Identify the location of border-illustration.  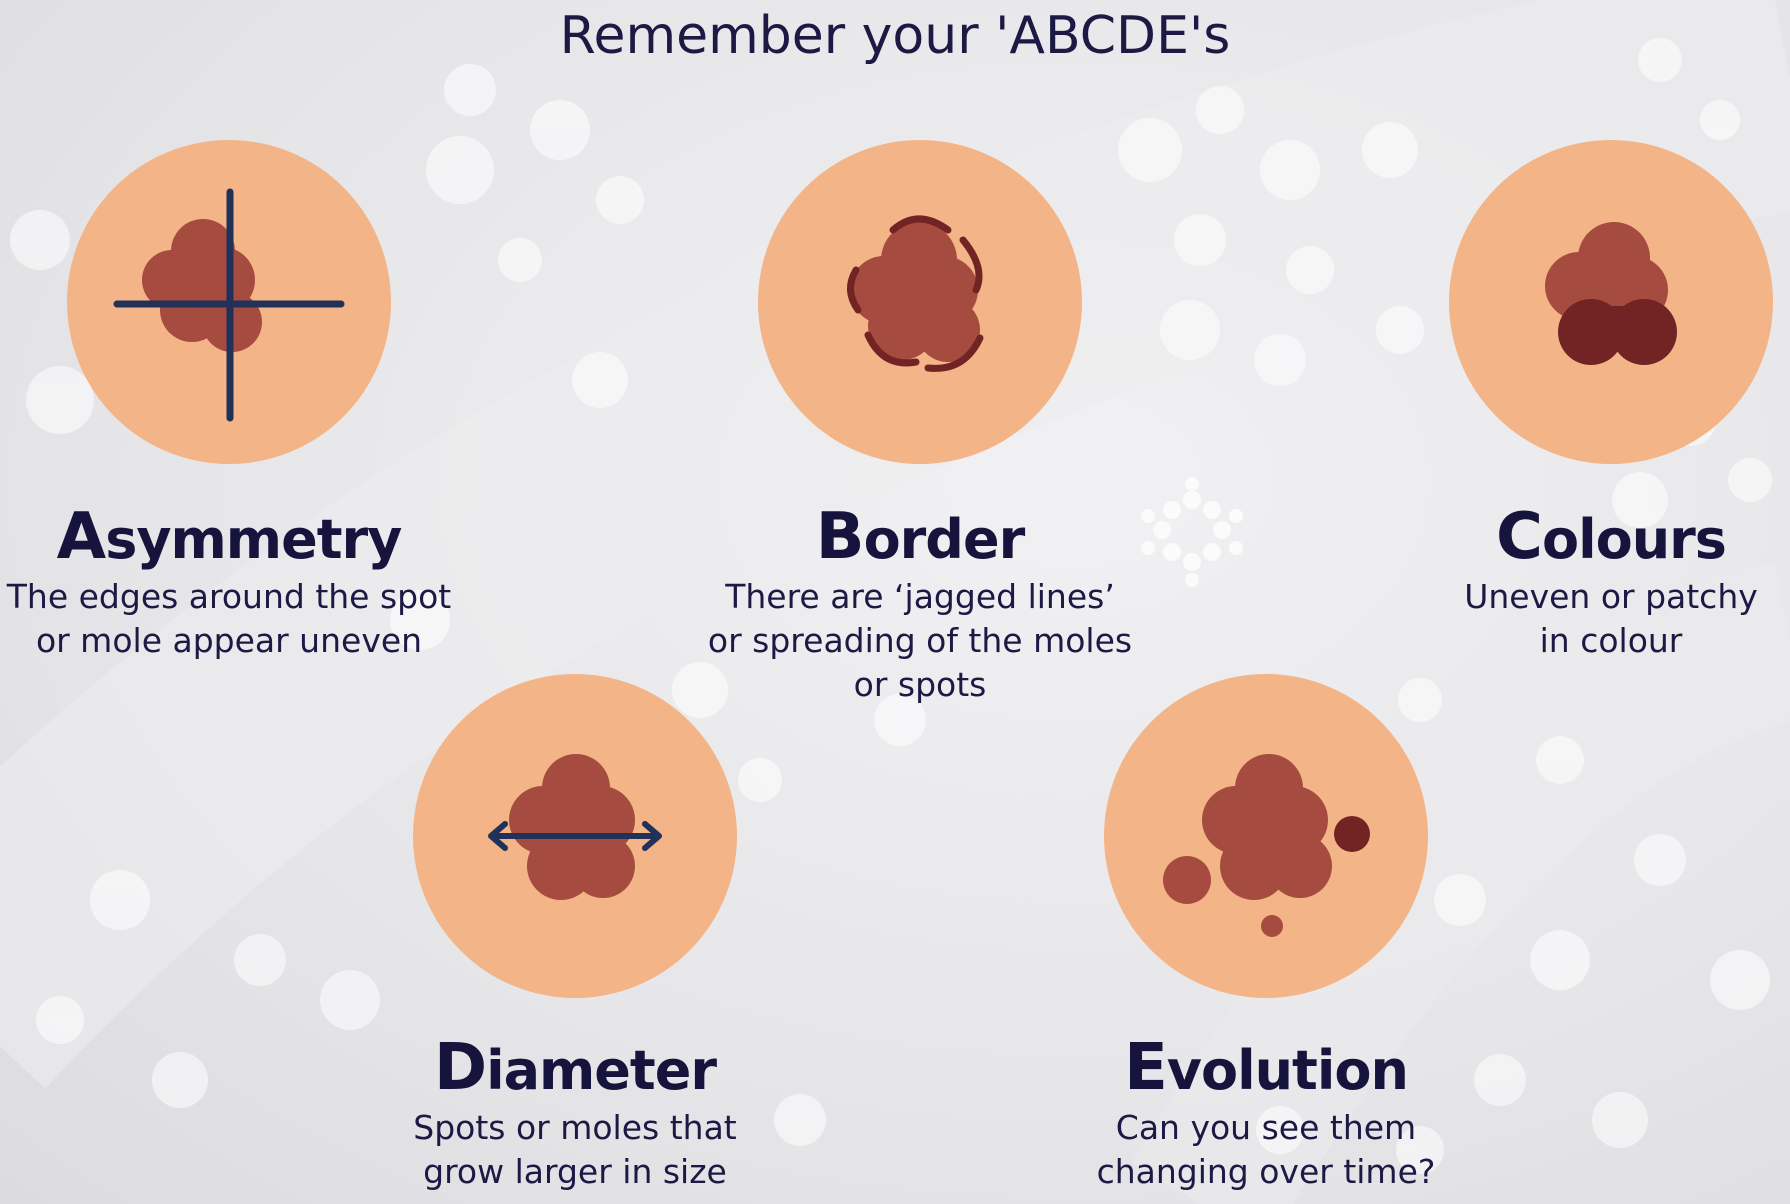
(920, 302).